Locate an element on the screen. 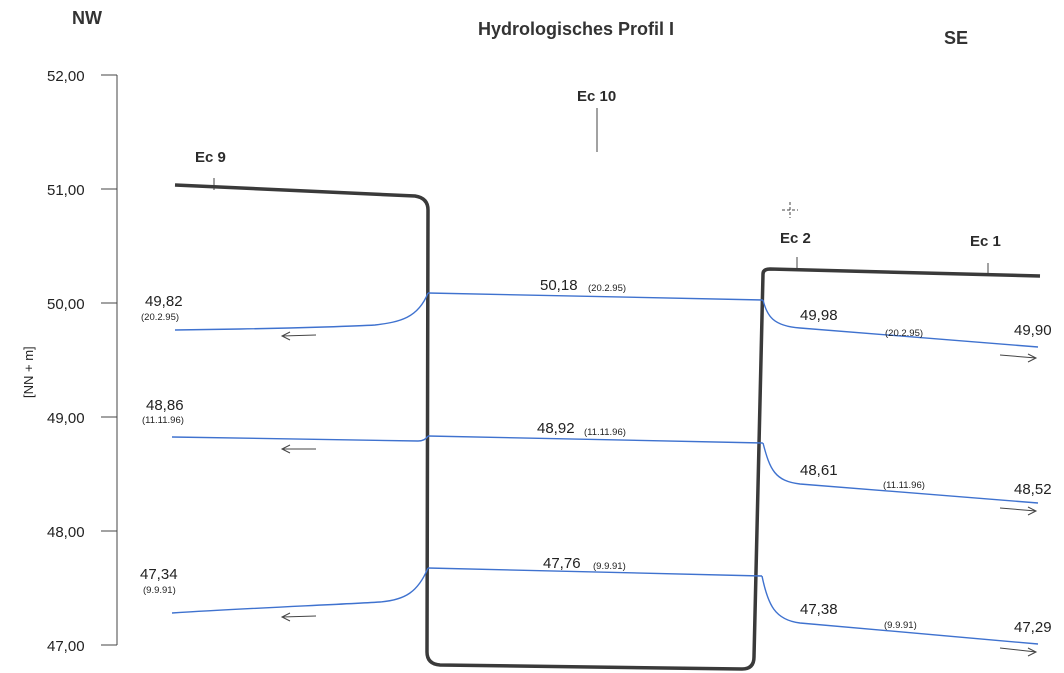 The image size is (1064, 673). water-level-value-left: 48,86 is located at coordinates (165, 405).